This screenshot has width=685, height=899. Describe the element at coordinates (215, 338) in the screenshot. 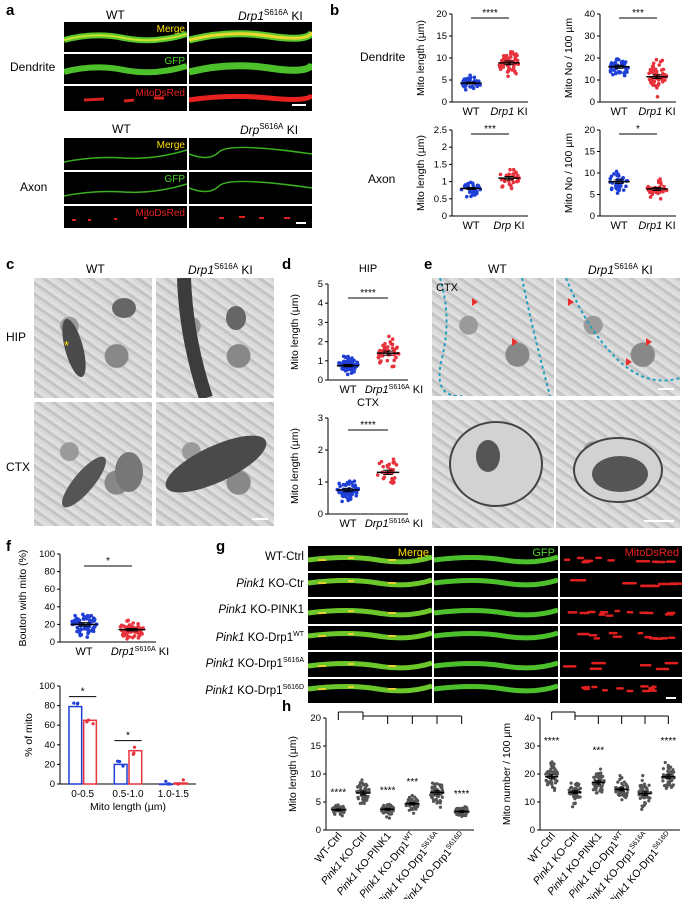

I see `c-hip-ki-em` at that location.